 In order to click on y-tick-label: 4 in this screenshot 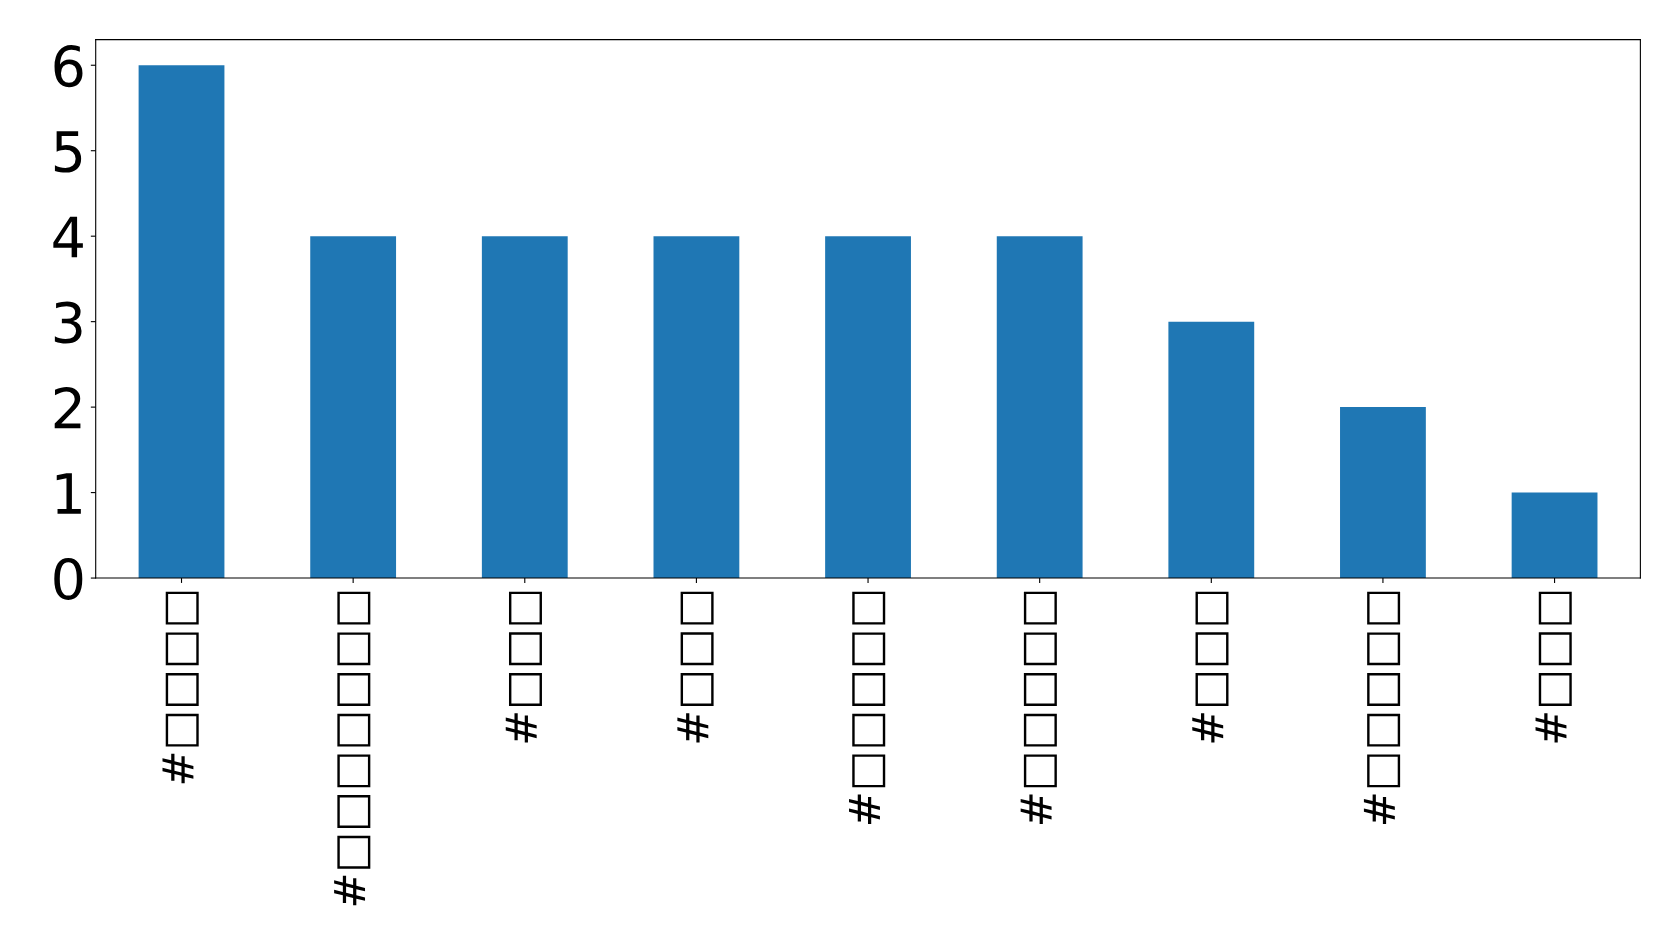, I will do `click(68, 237)`.